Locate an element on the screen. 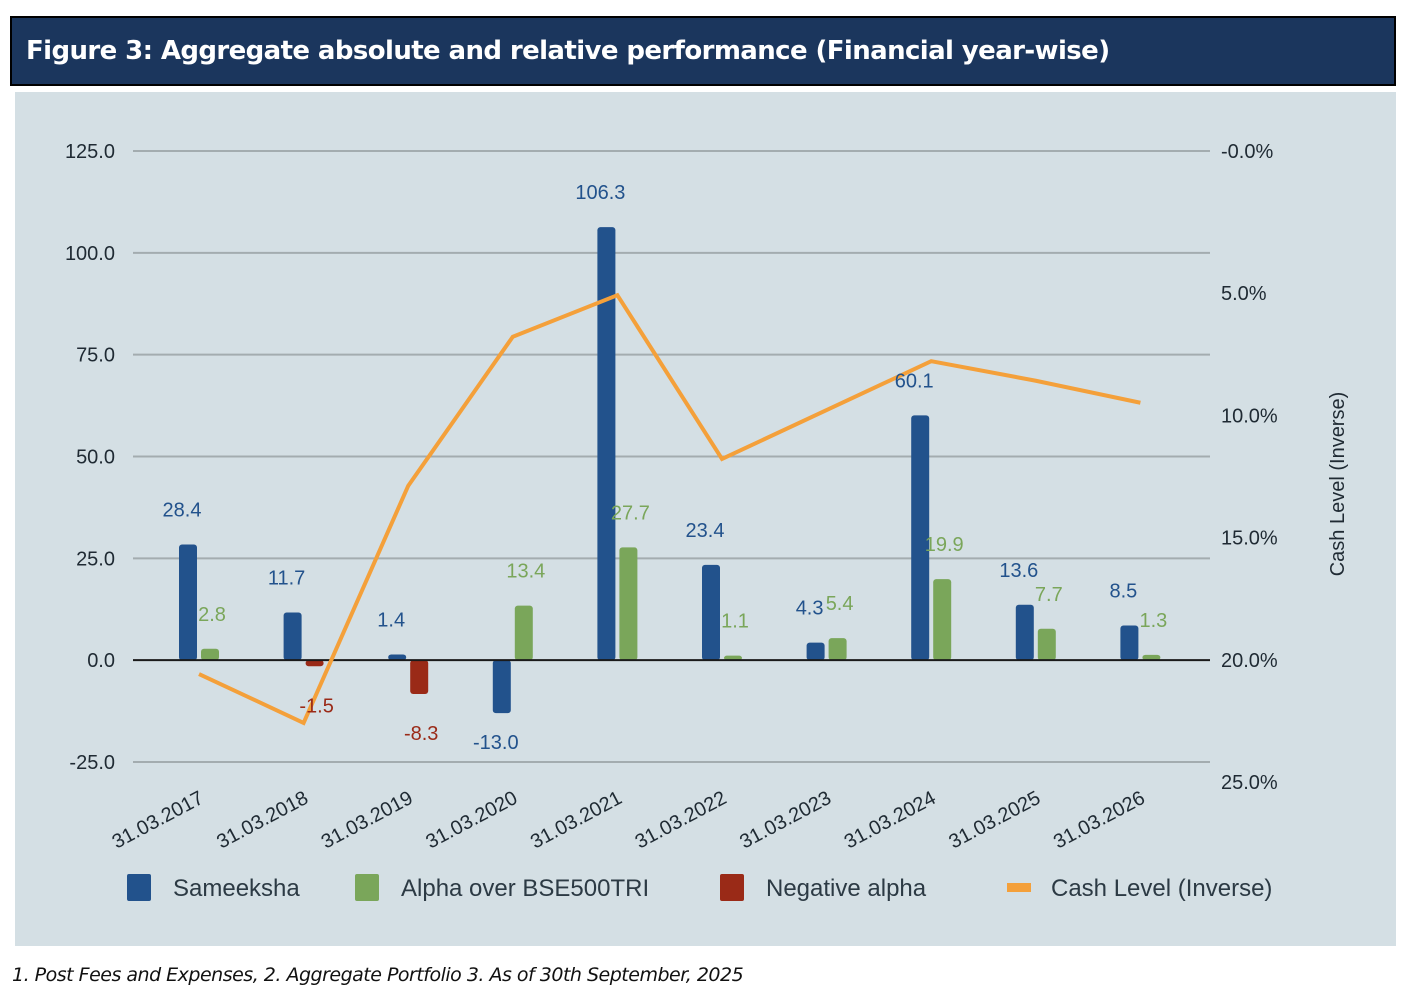 Image resolution: width=1418 pixels, height=1008 pixels. x-tick-label: 31.03.2024 is located at coordinates (890, 820).